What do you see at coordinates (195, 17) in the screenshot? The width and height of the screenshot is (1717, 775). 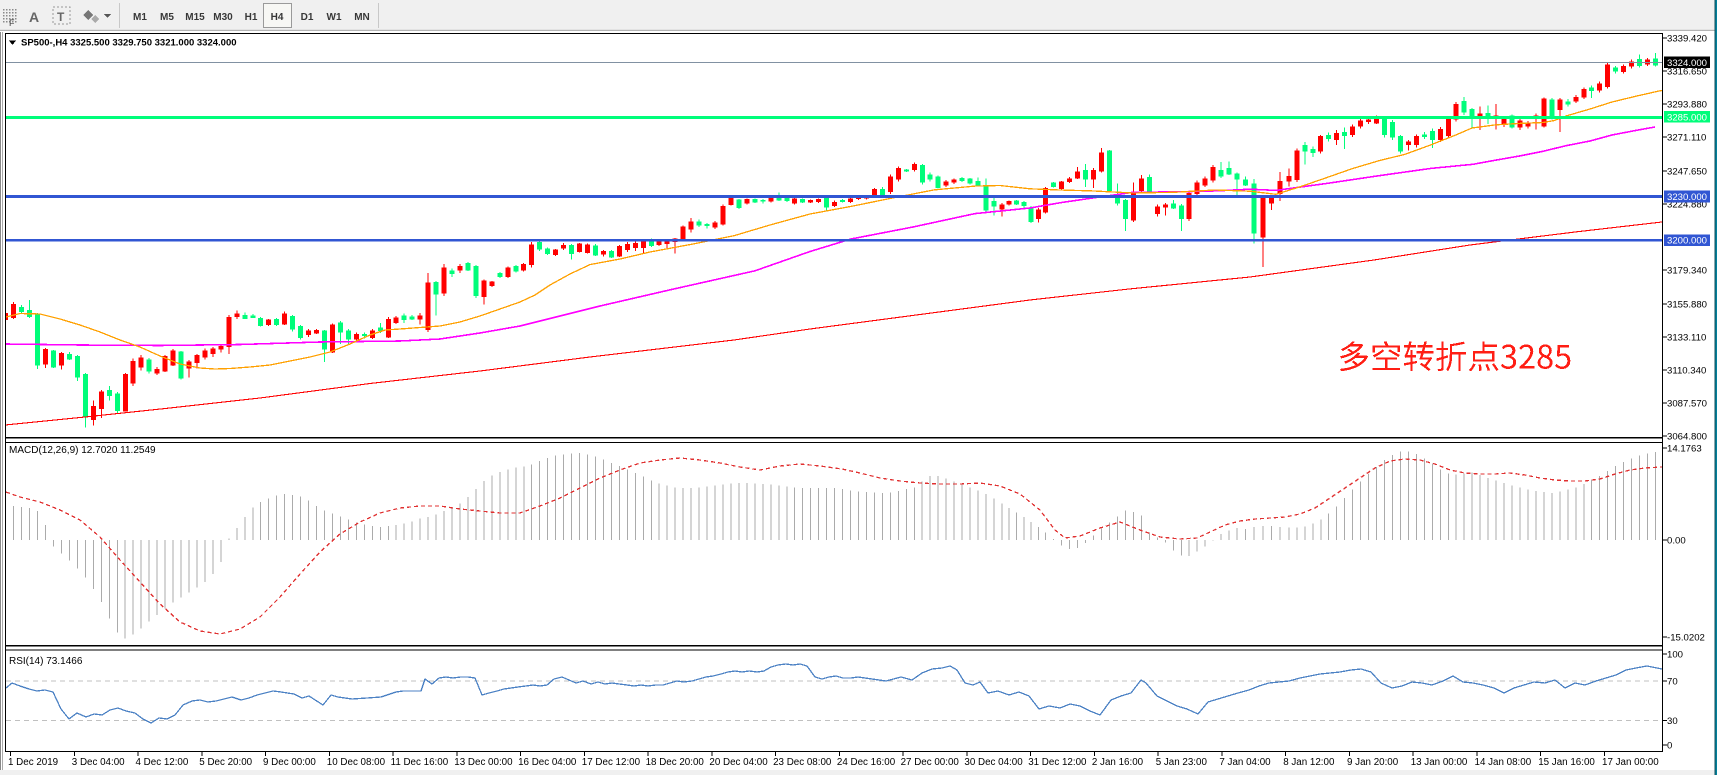 I see `svg-text: M15` at bounding box center [195, 17].